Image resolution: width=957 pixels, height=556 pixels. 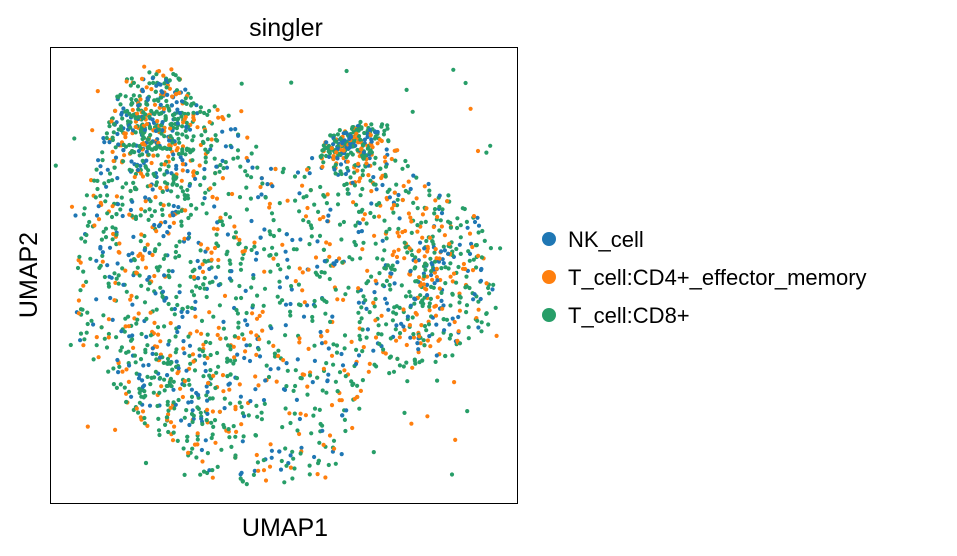 What do you see at coordinates (606, 239) in the screenshot?
I see `legend-label-0: NK_cell` at bounding box center [606, 239].